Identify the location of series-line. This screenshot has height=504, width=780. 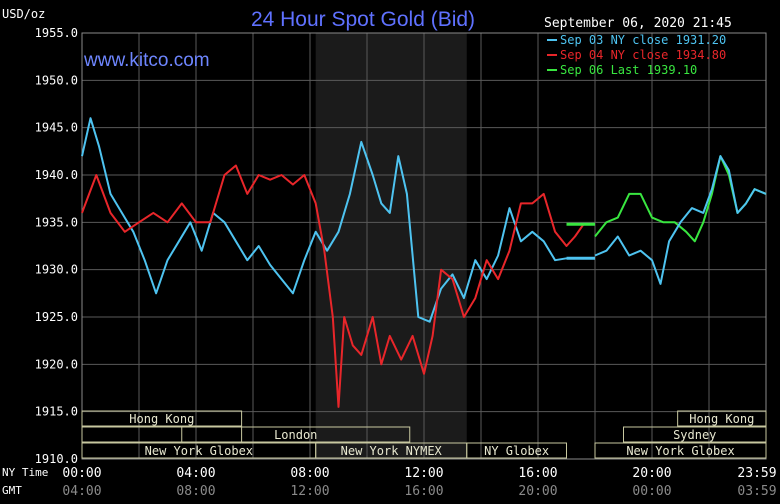
(680, 220).